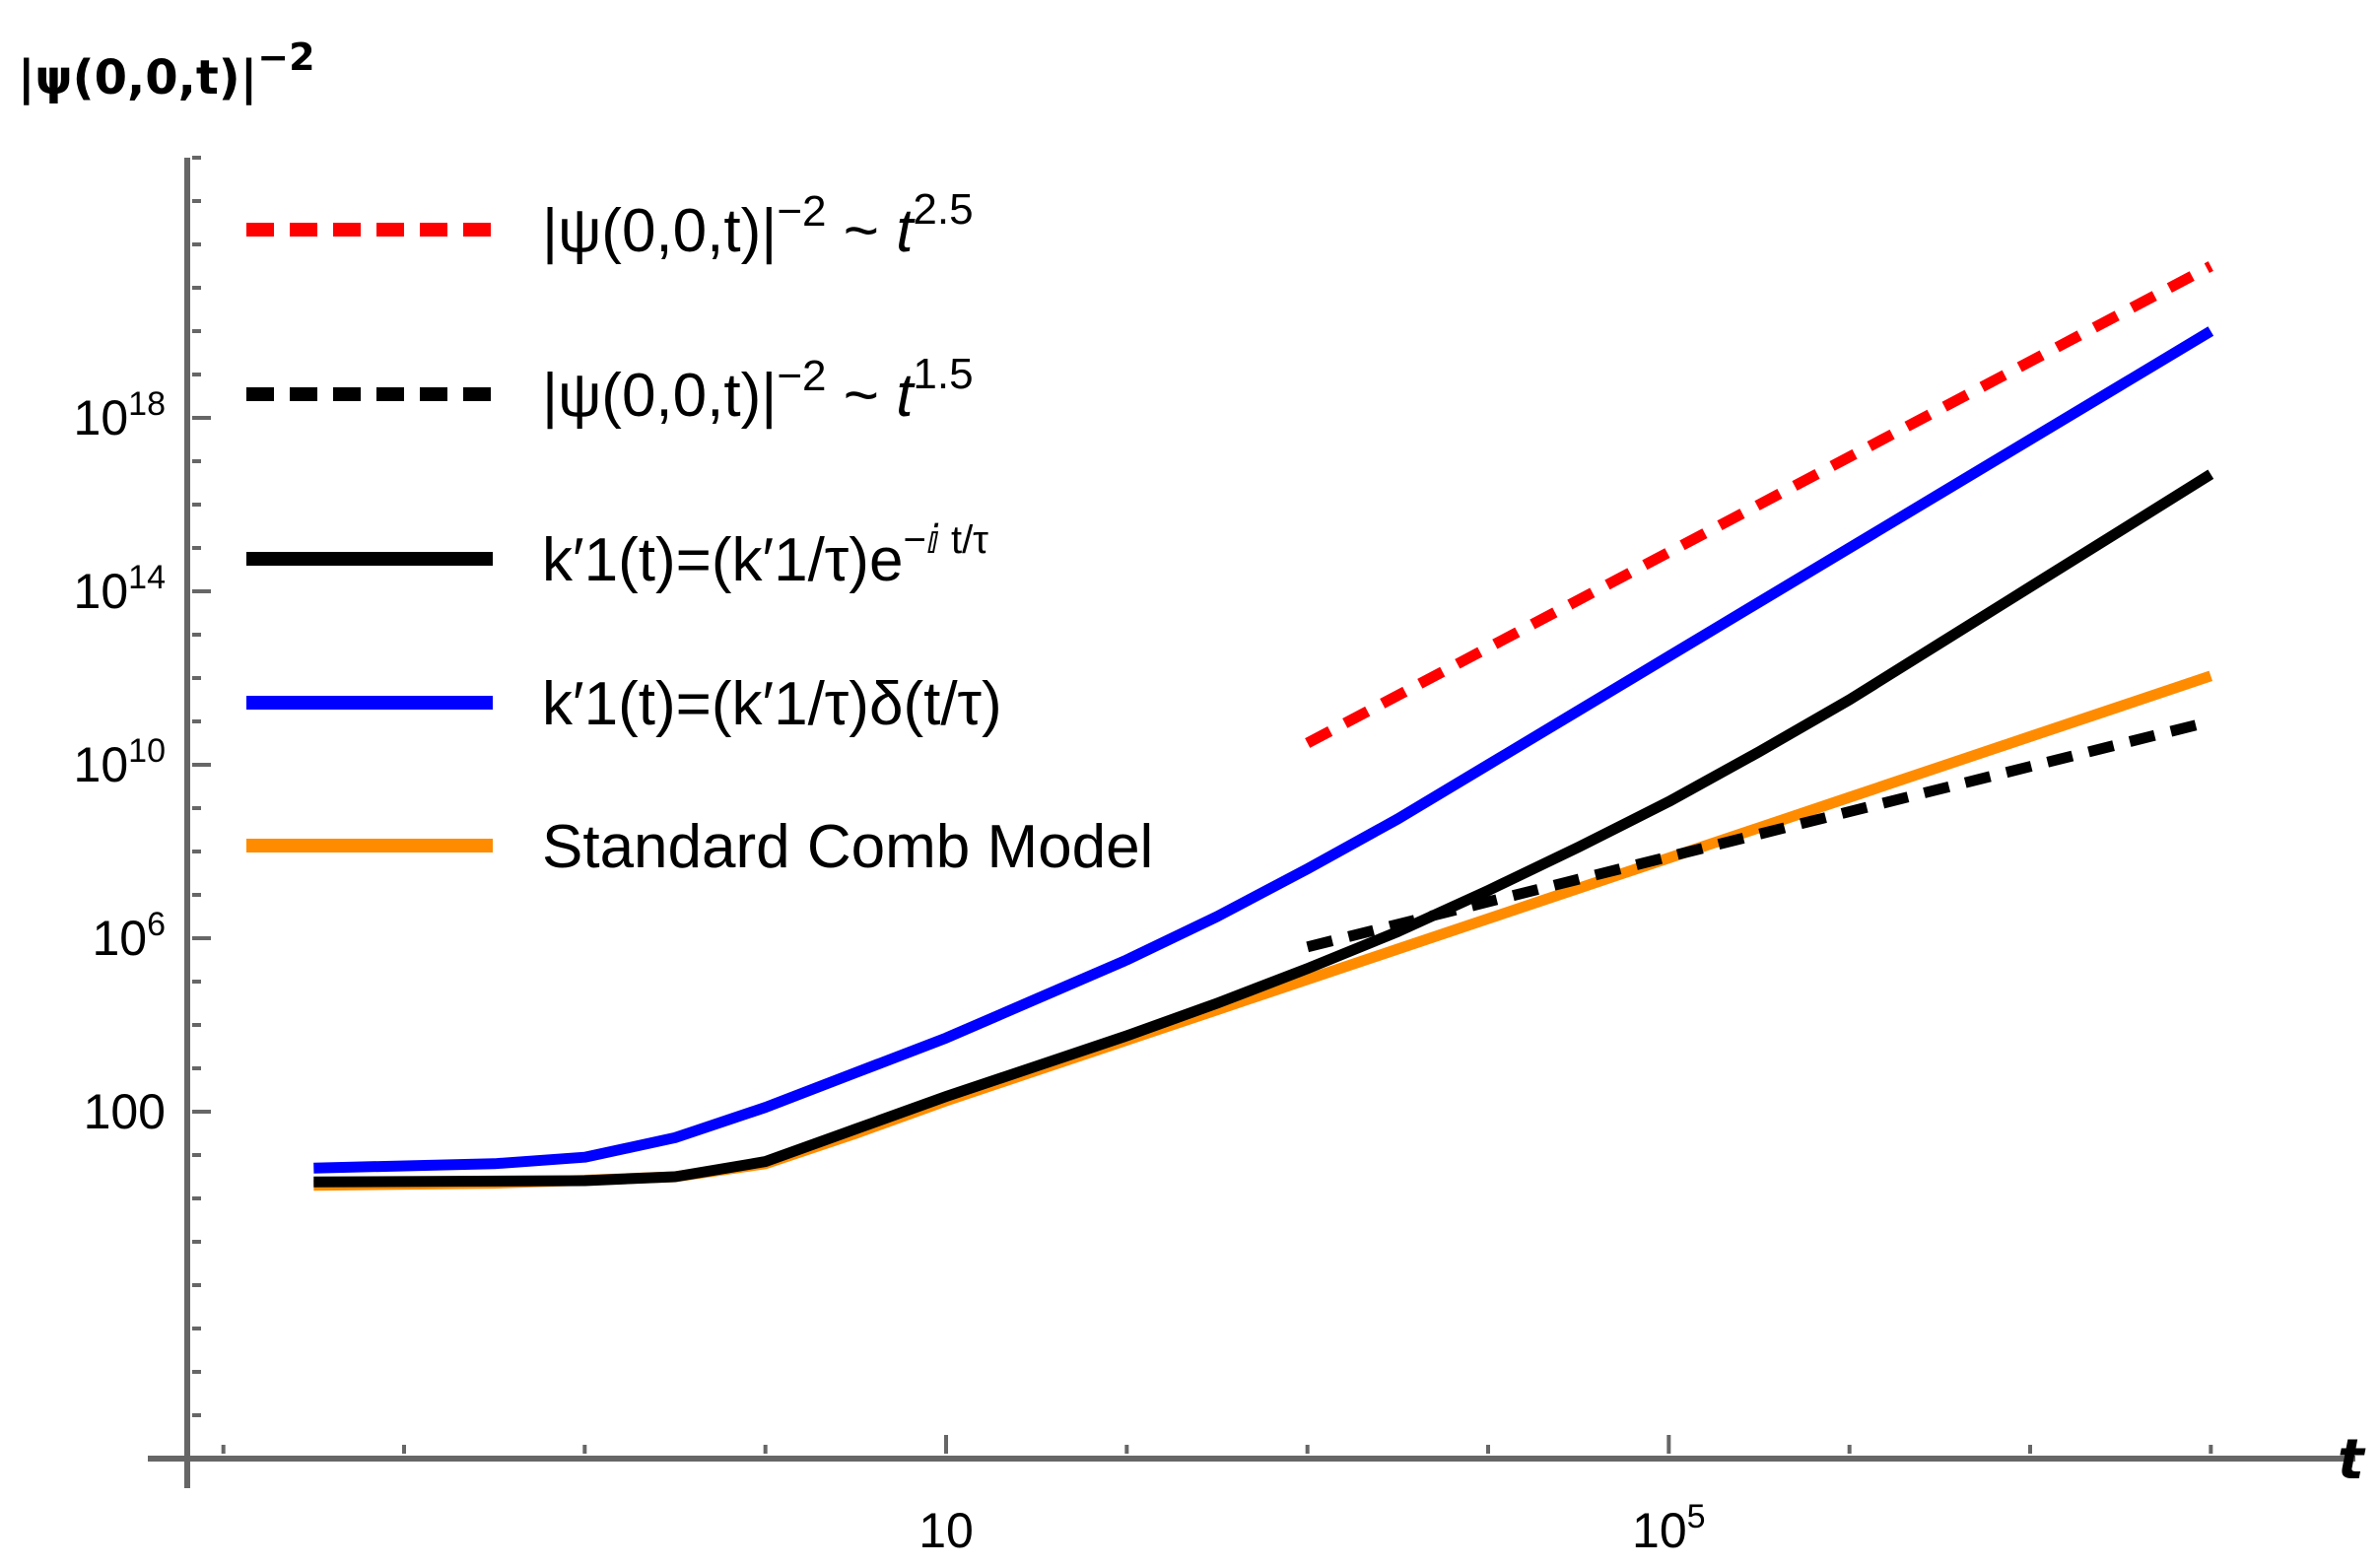 Image resolution: width=2380 pixels, height=1567 pixels. Describe the element at coordinates (1759, 504) in the screenshot. I see `series-t2-5-guide` at that location.